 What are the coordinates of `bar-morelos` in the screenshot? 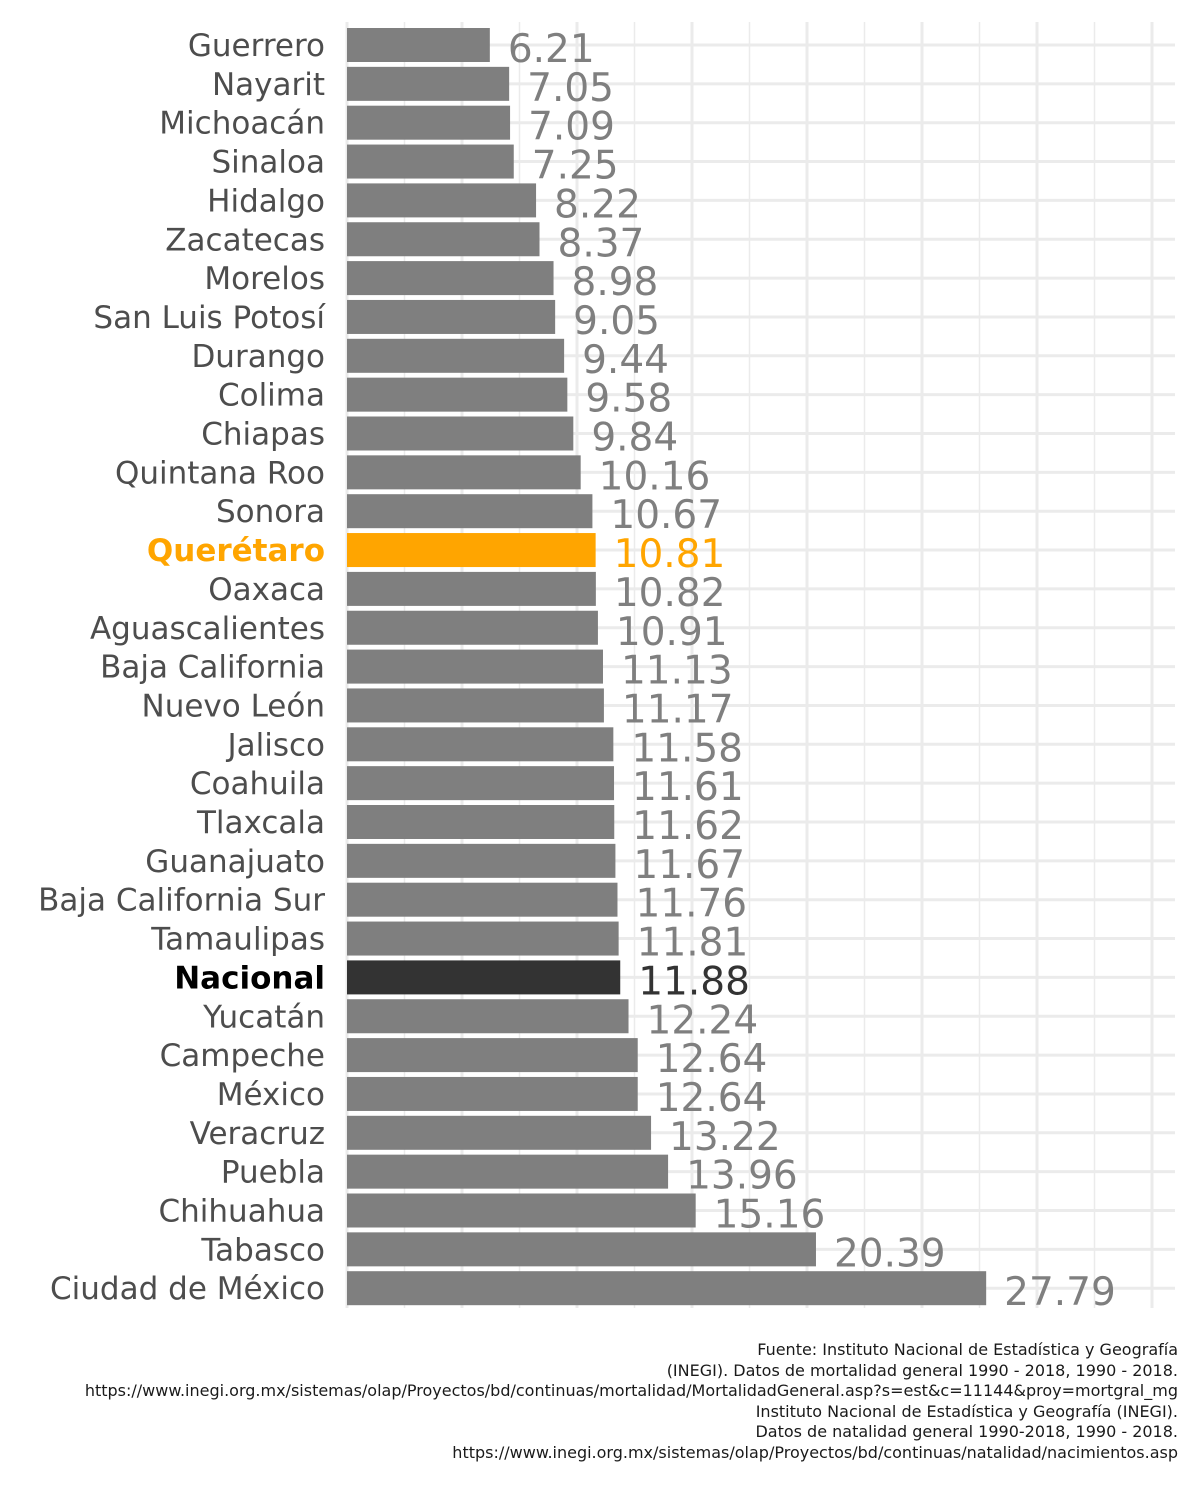 It's located at (450, 278).